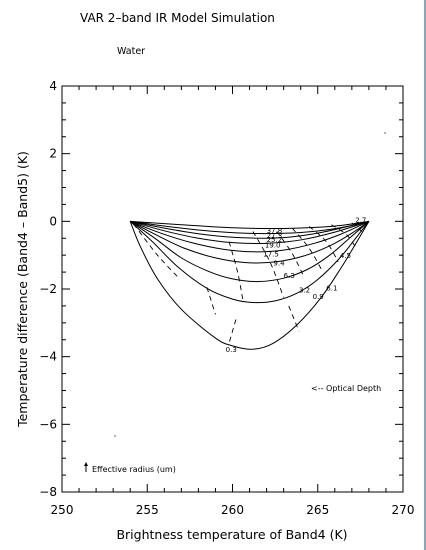 The image size is (426, 550). What do you see at coordinates (62, 510) in the screenshot?
I see `x-tick-label: 250` at bounding box center [62, 510].